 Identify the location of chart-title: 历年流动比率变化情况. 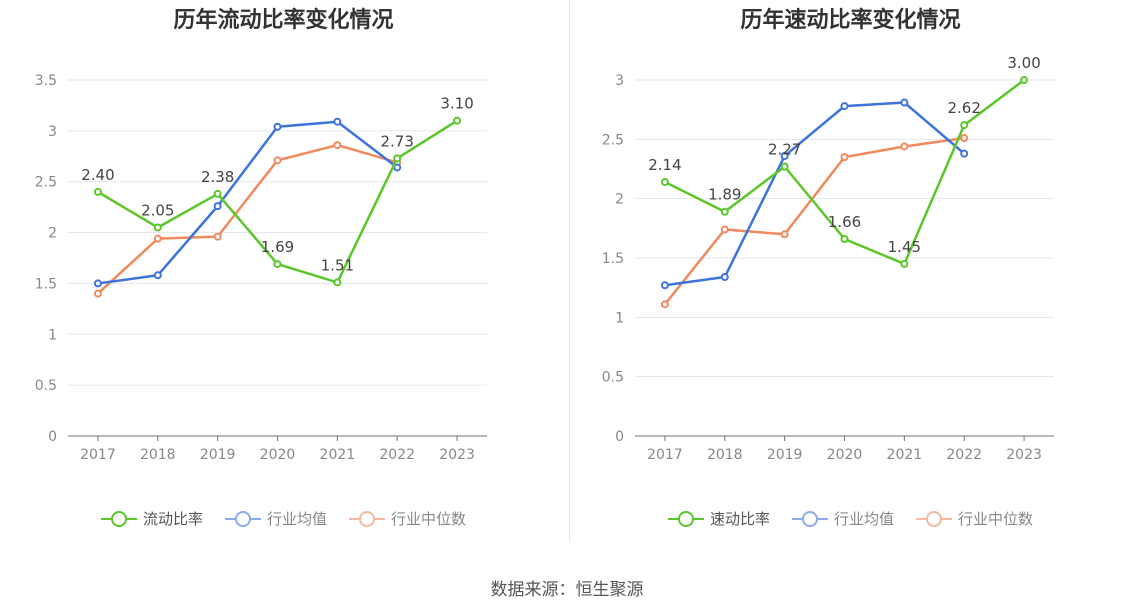
(283, 20).